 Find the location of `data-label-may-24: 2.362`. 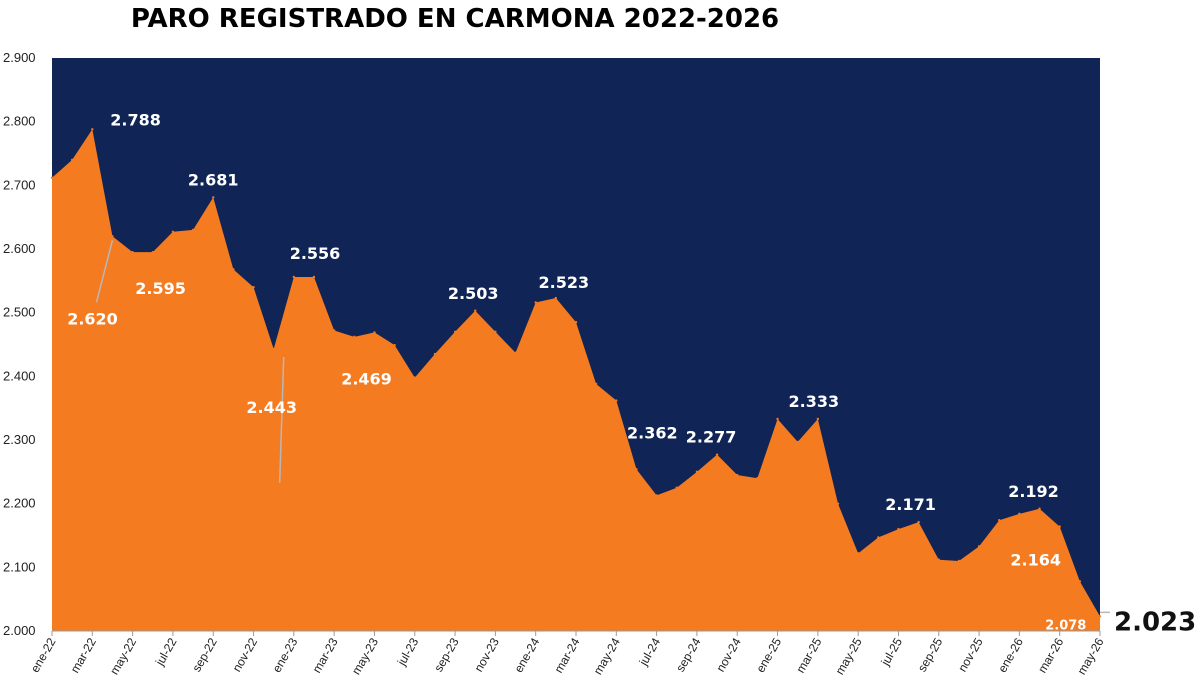

data-label-may-24: 2.362 is located at coordinates (652, 433).